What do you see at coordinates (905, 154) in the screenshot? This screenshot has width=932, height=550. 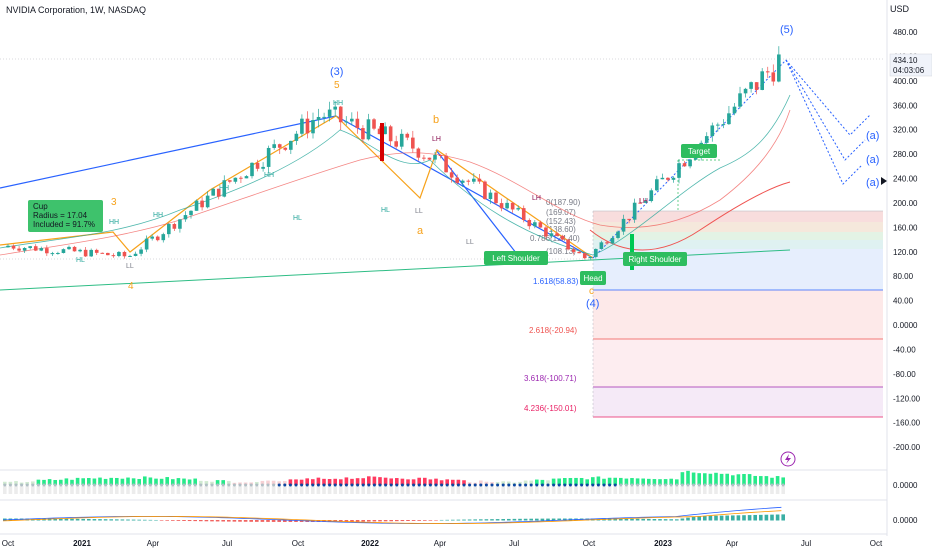 I see `price-tick-label: 280.00` at bounding box center [905, 154].